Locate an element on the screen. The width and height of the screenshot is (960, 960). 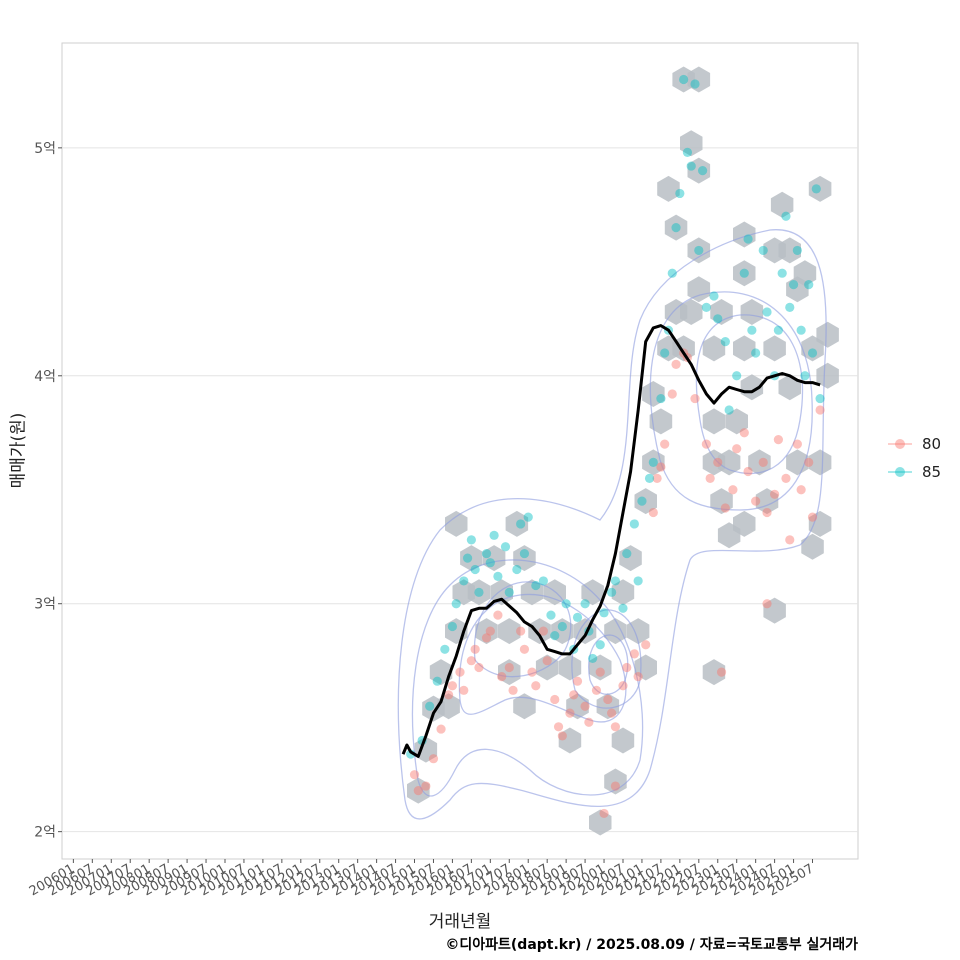
y-tick-label: 4억 is located at coordinates (45, 377).